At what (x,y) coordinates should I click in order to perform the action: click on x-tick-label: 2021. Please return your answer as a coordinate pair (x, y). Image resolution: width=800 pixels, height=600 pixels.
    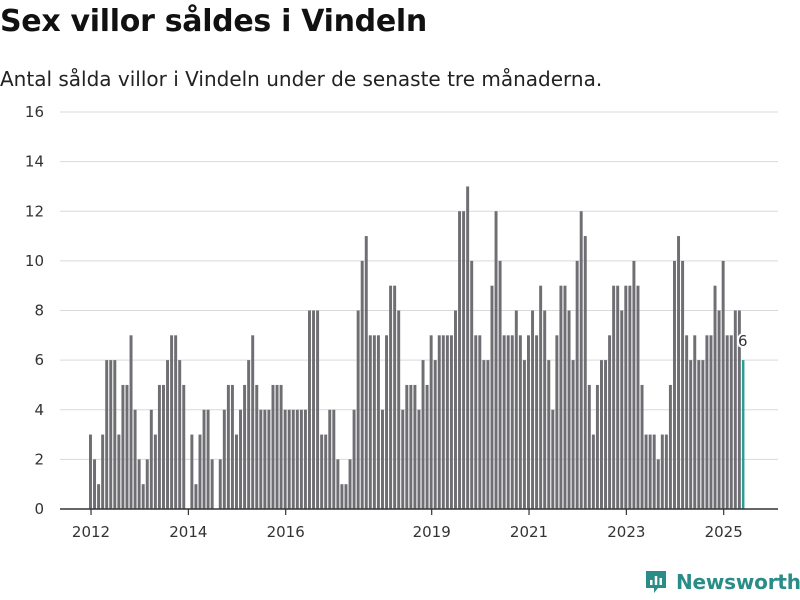
    Looking at the image, I should click on (529, 532).